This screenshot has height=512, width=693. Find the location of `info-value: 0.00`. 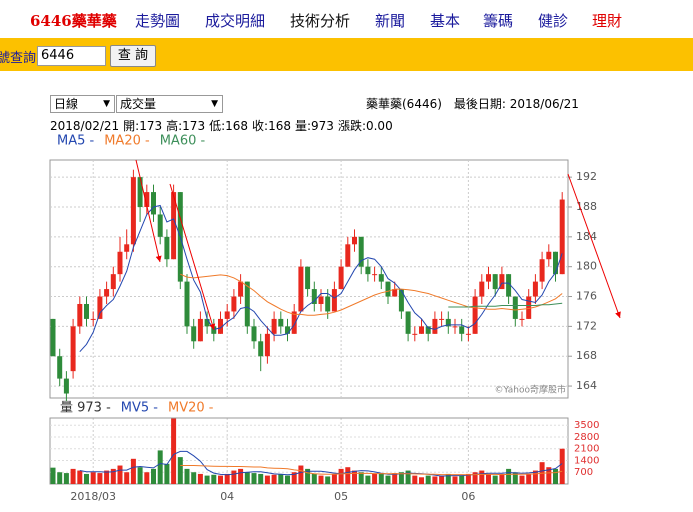

info-value: 0.00 is located at coordinates (379, 126).